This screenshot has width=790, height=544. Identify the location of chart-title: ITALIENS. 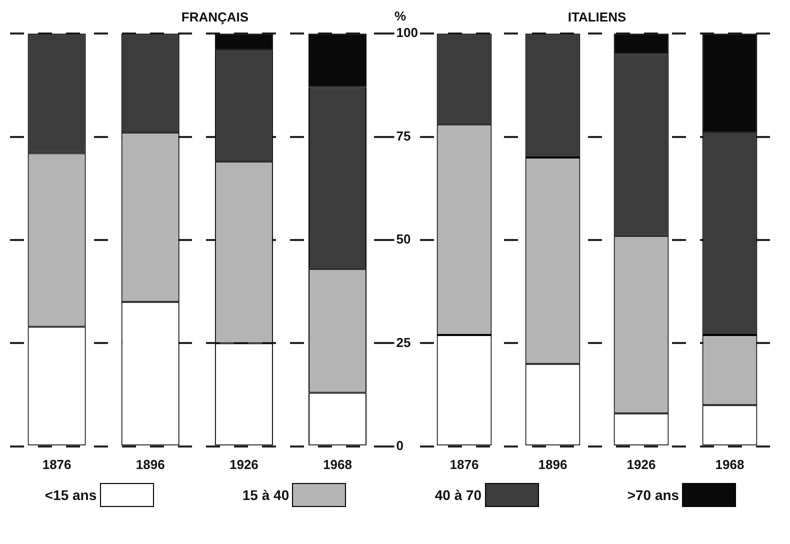
(597, 16).